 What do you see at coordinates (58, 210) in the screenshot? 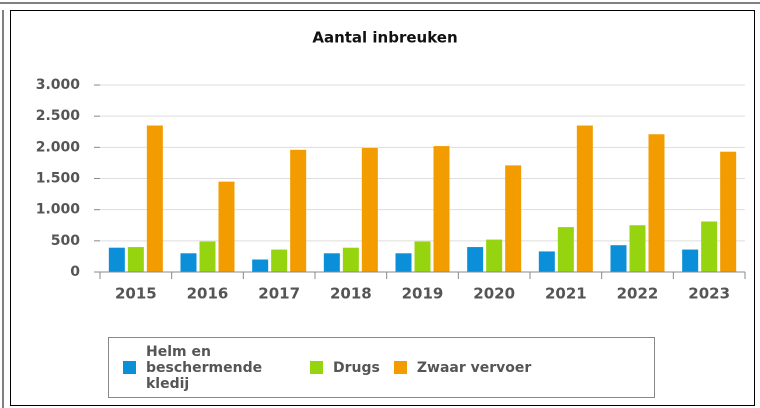
I see `y-tick-label: 1.000` at bounding box center [58, 210].